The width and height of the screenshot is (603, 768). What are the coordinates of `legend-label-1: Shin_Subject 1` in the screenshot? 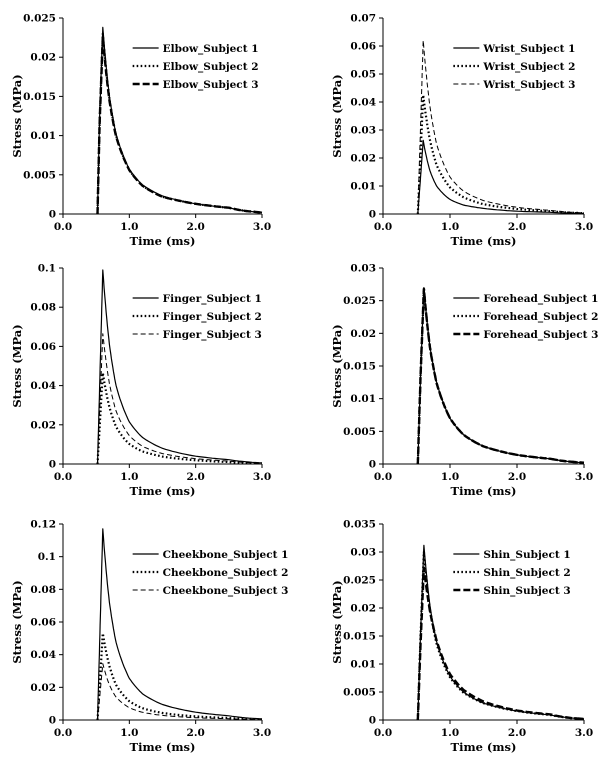 It's located at (526, 555).